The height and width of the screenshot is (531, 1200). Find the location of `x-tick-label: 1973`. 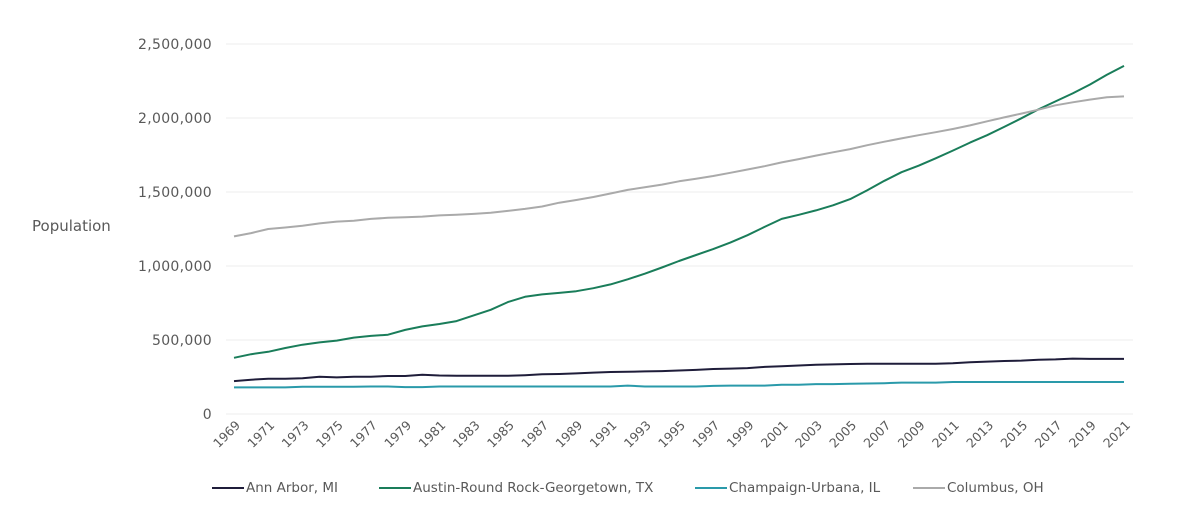

x-tick-label: 1973 is located at coordinates (294, 434).